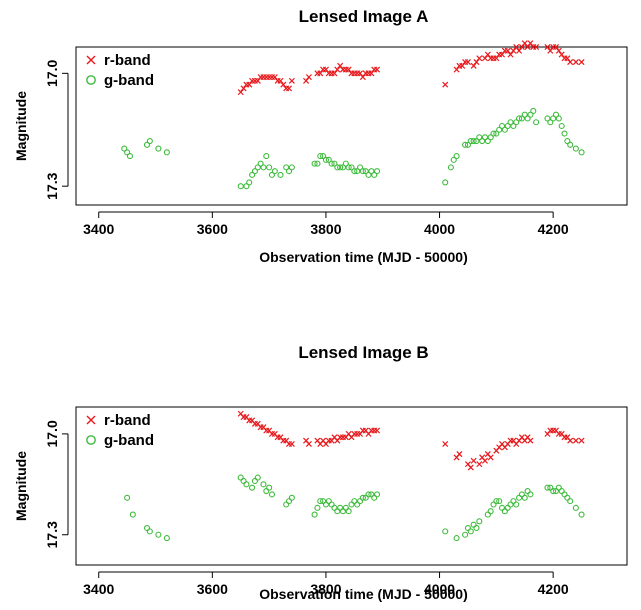  Describe the element at coordinates (21, 126) in the screenshot. I see `y-axis-label: Magnitude` at that location.